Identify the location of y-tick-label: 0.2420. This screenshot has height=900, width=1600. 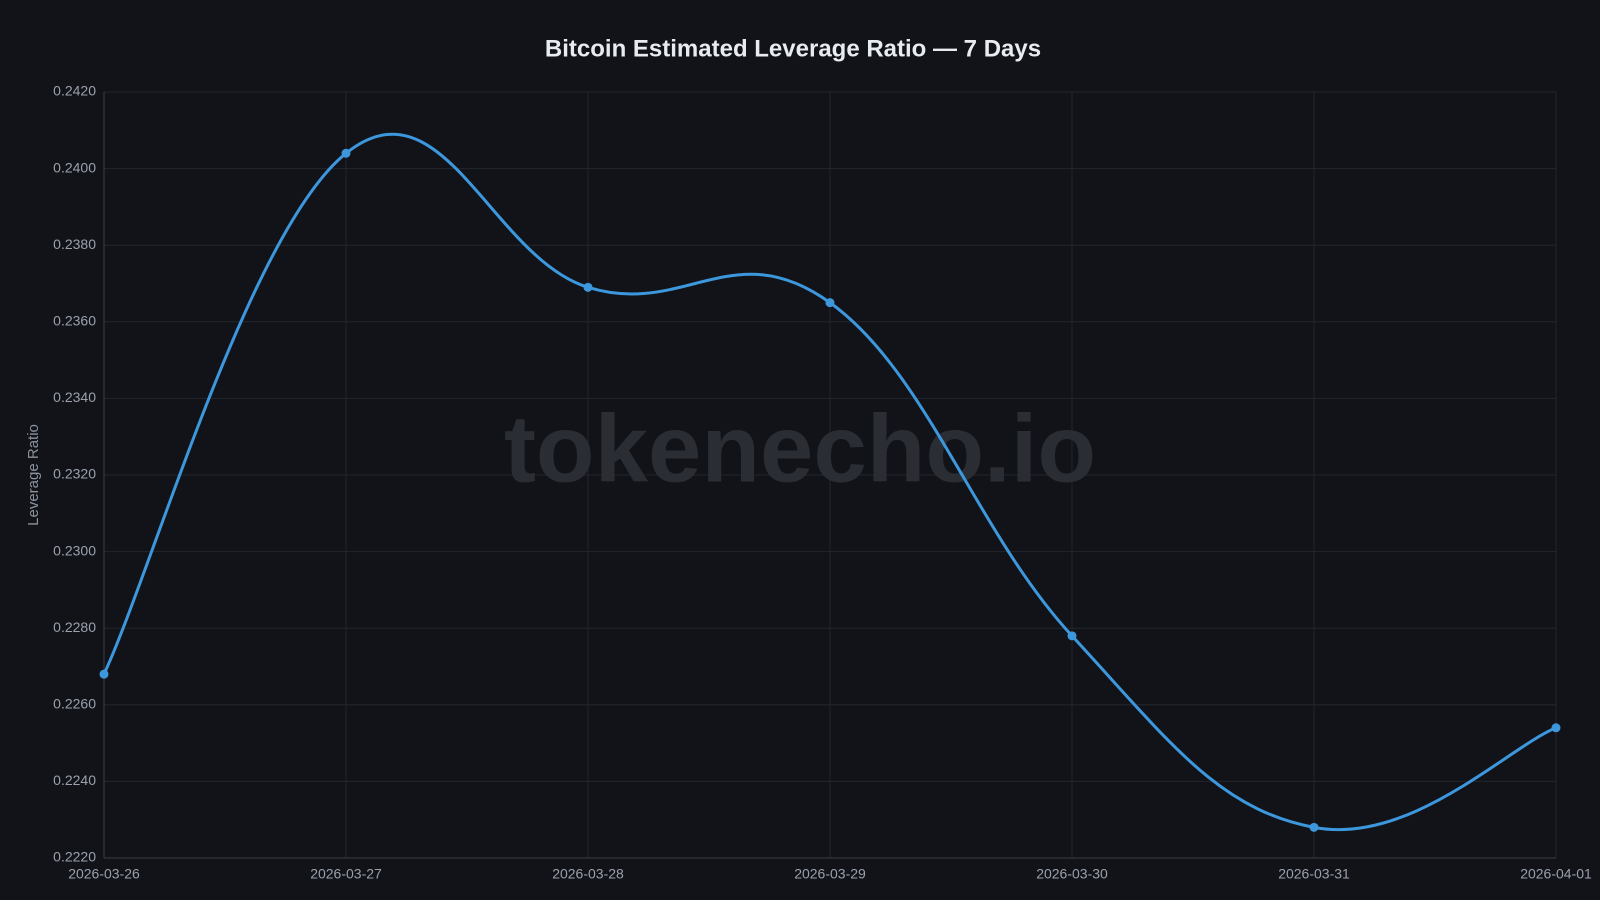
(74, 91).